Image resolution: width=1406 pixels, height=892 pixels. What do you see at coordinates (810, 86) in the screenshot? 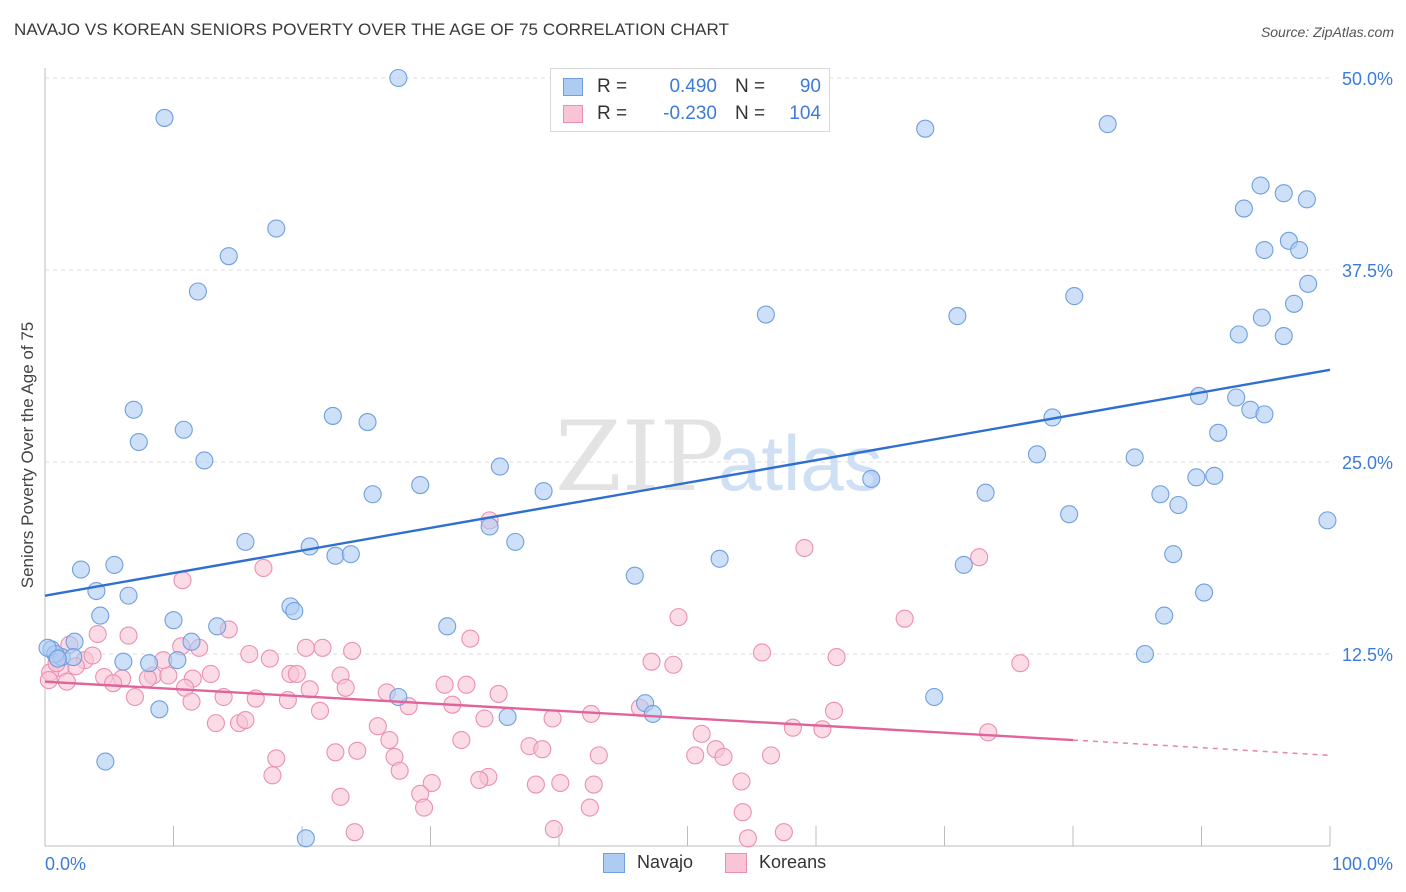
I see `legend-n-value: 90` at bounding box center [810, 86].